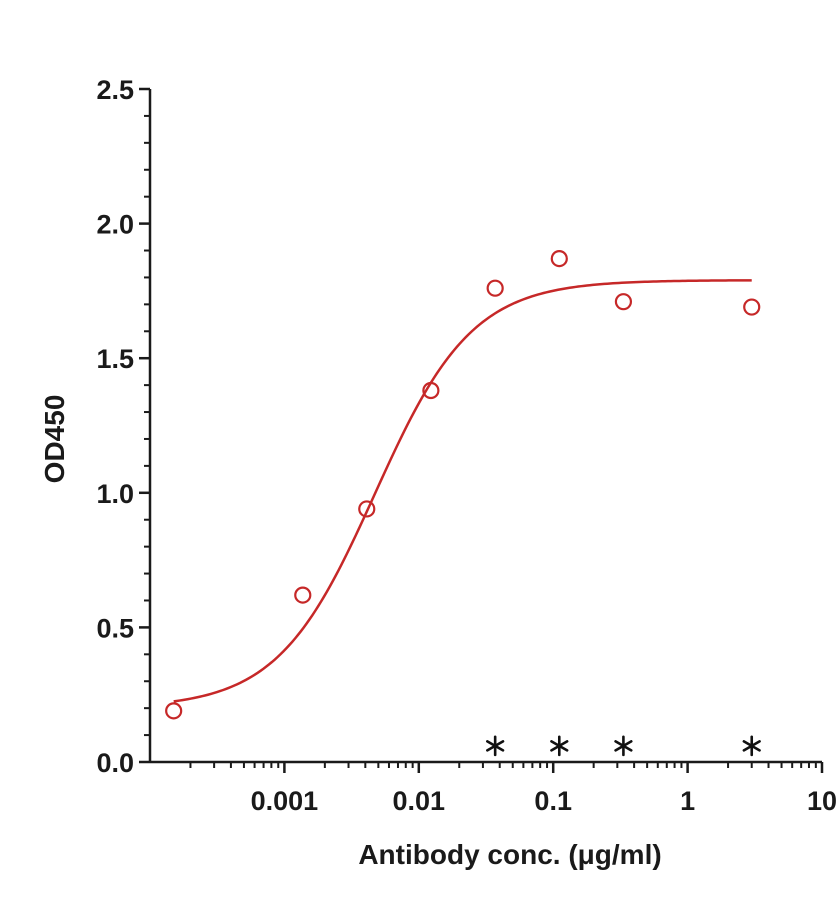  Describe the element at coordinates (553, 801) in the screenshot. I see `x-tick-label: 0.1` at that location.